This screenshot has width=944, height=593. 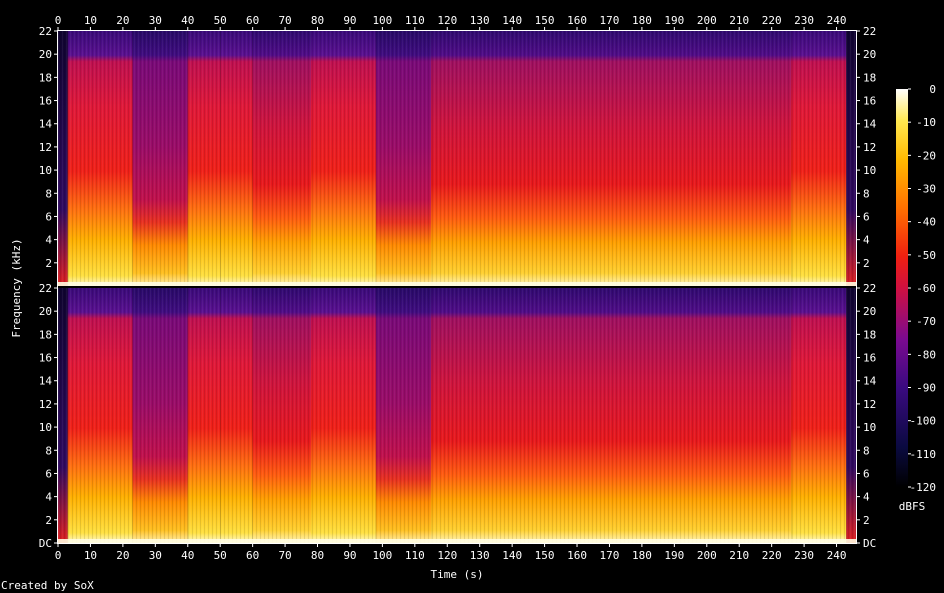 What do you see at coordinates (45, 334) in the screenshot?
I see `y-tick-label-left-ch2-9: 18` at bounding box center [45, 334].